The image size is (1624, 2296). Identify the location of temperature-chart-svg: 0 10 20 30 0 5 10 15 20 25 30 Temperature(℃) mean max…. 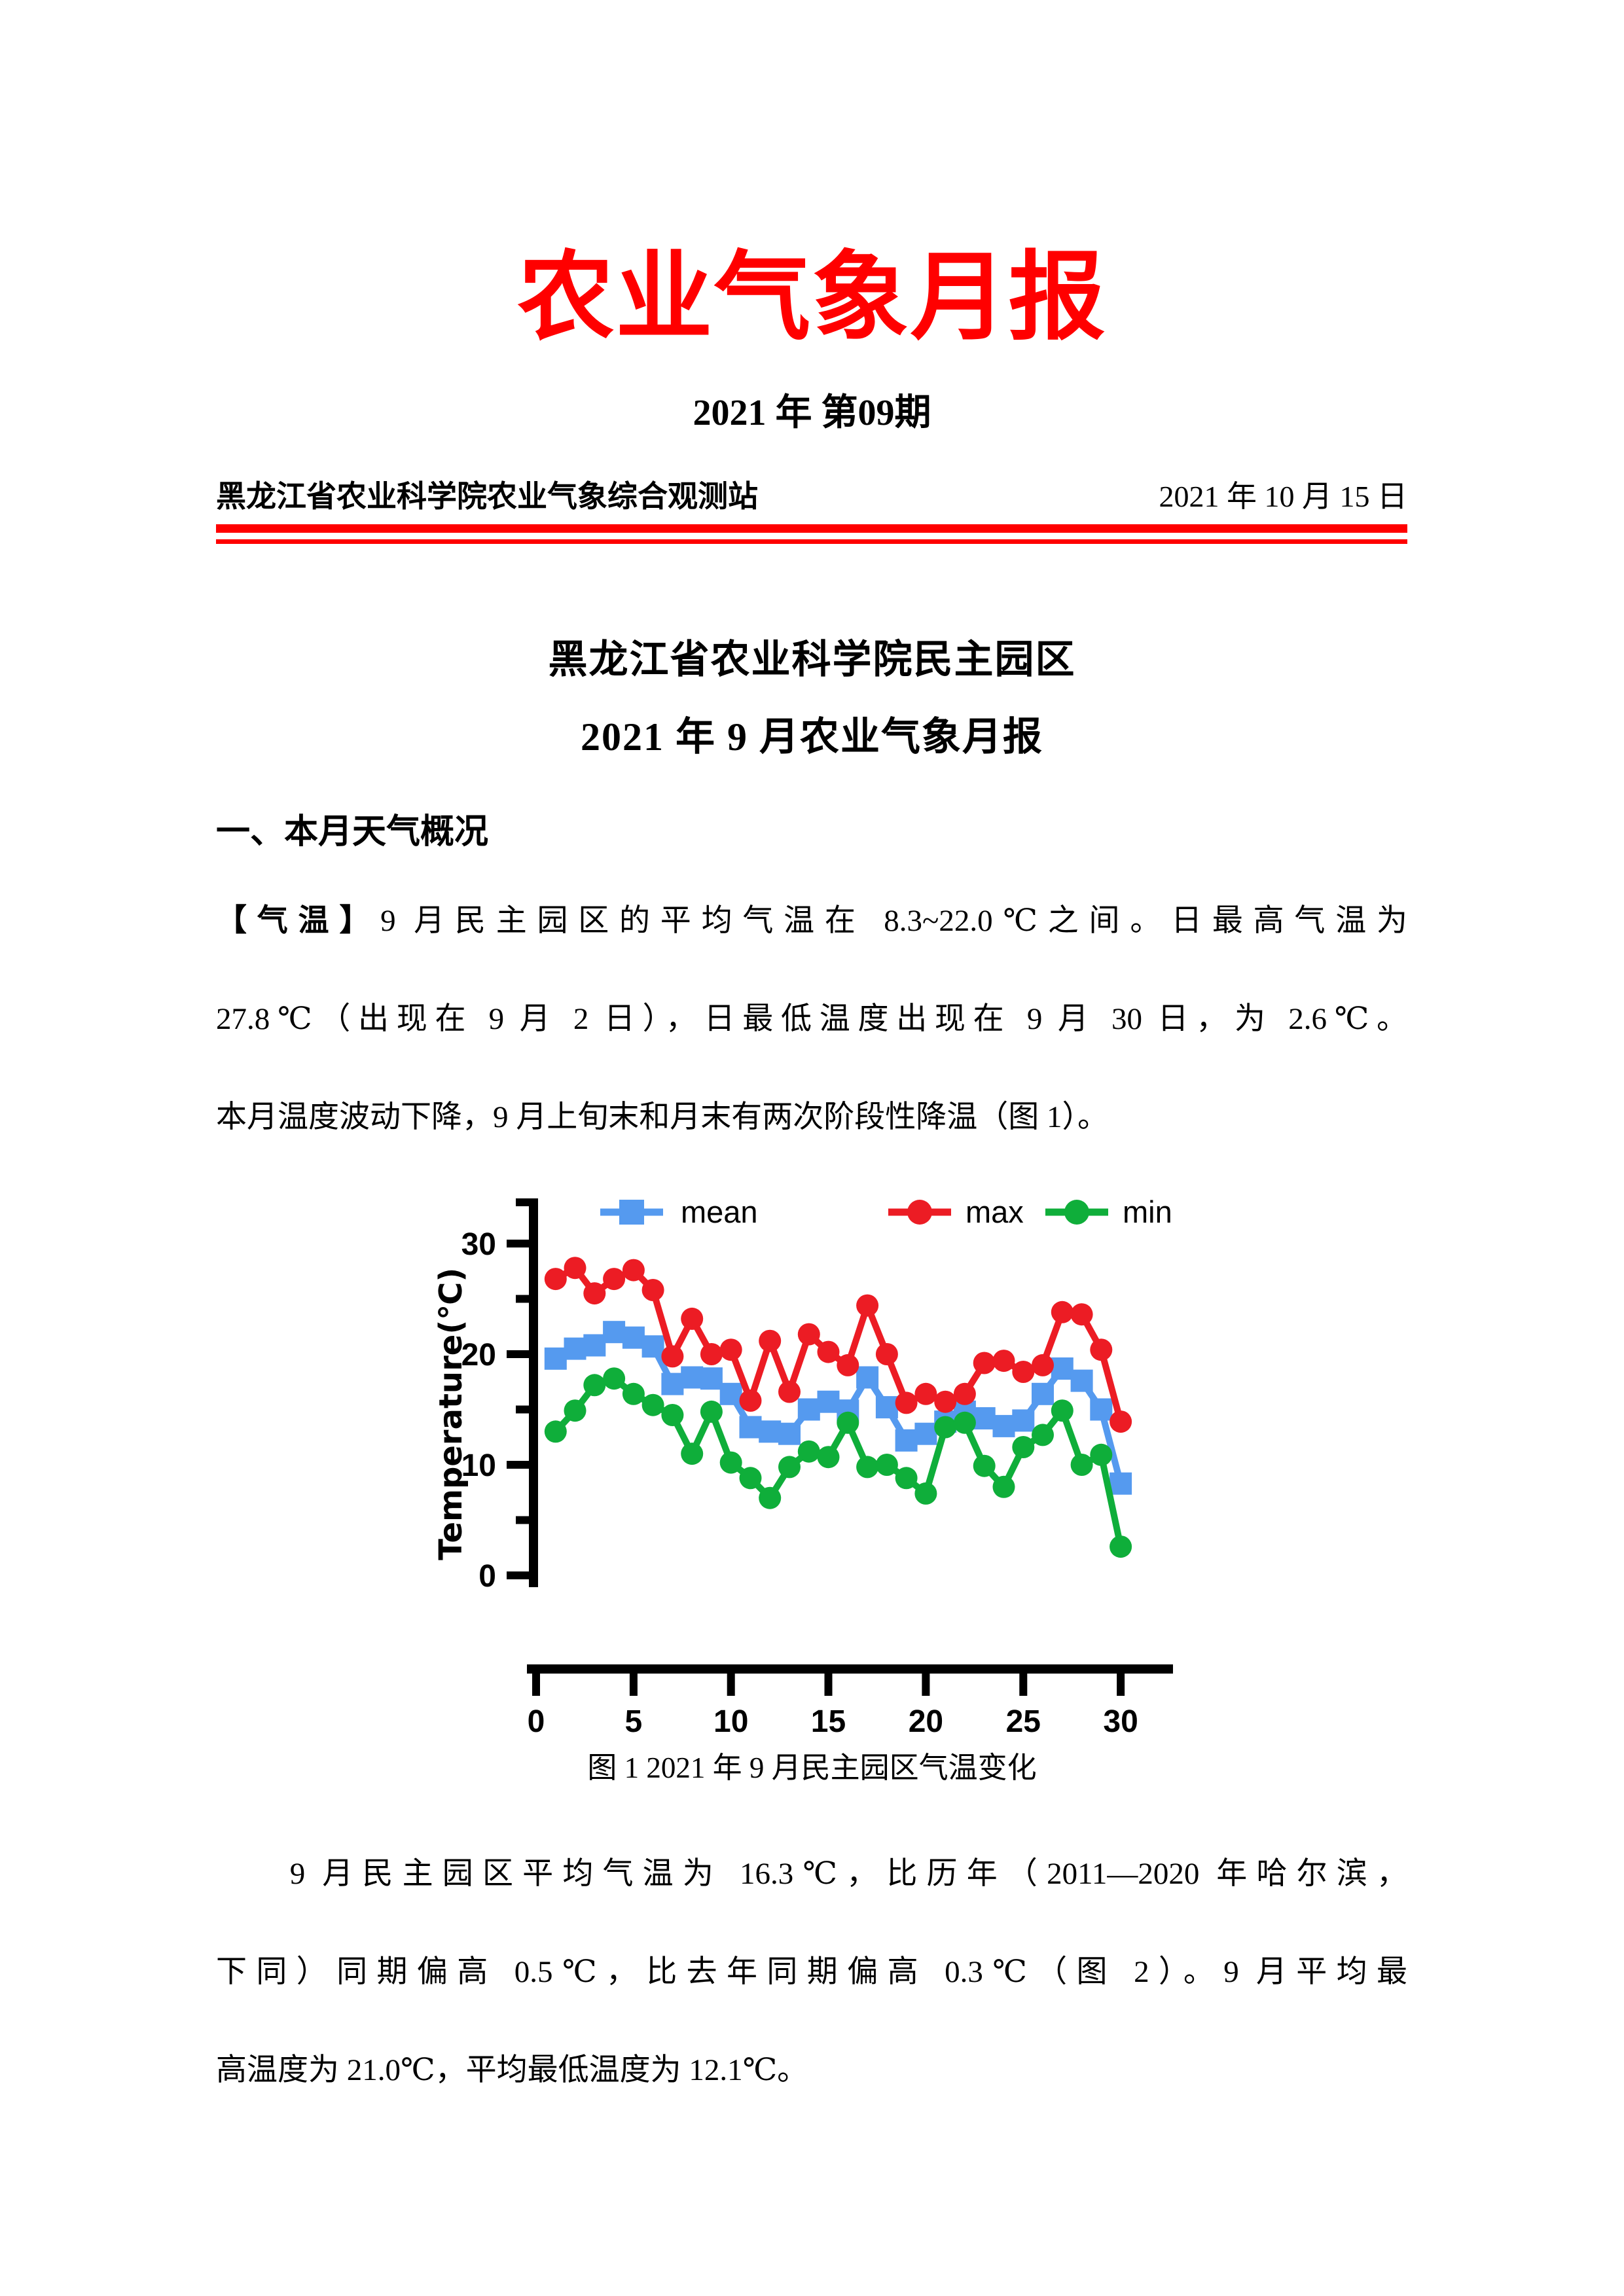
(803, 1466).